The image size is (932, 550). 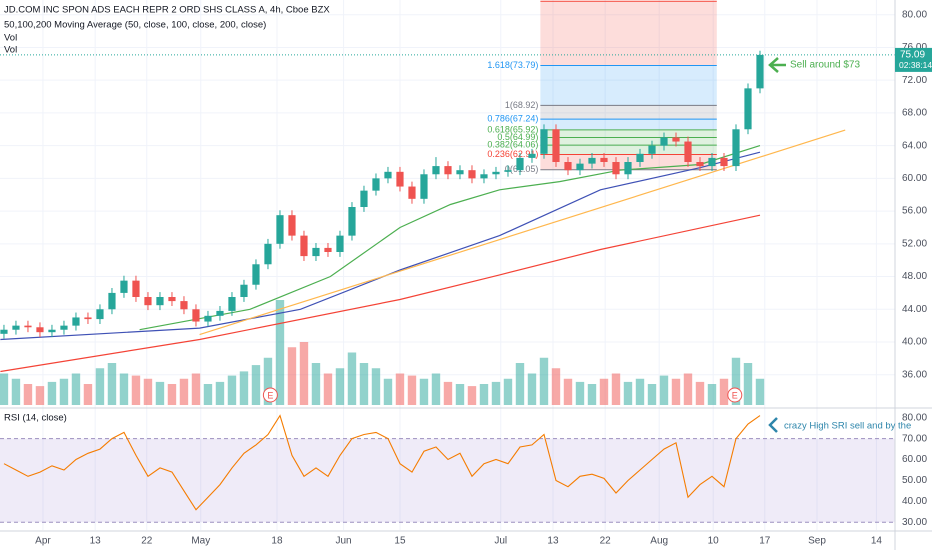 What do you see at coordinates (659, 541) in the screenshot?
I see `x-tick-label: Aug` at bounding box center [659, 541].